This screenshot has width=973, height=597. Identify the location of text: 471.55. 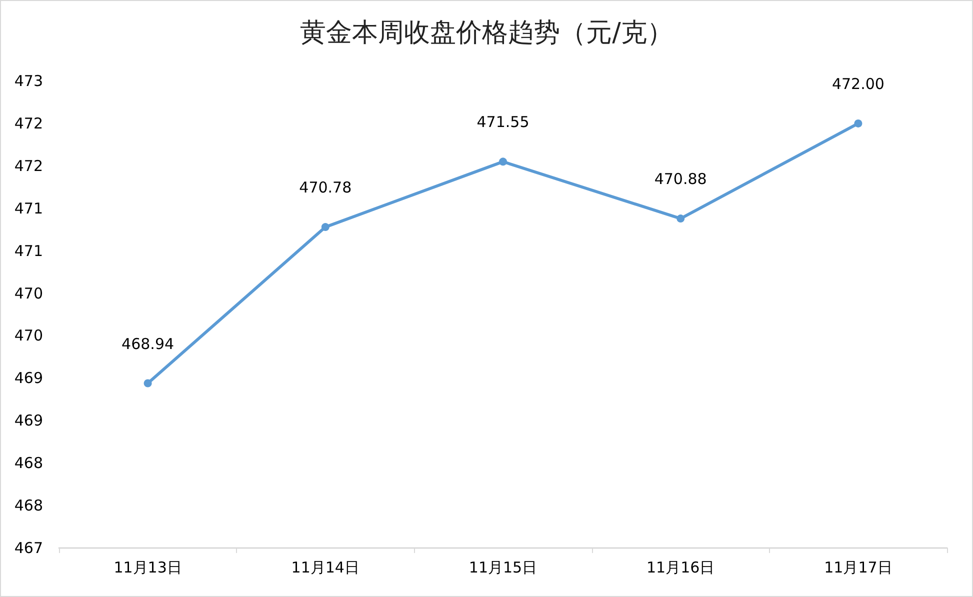
(503, 122).